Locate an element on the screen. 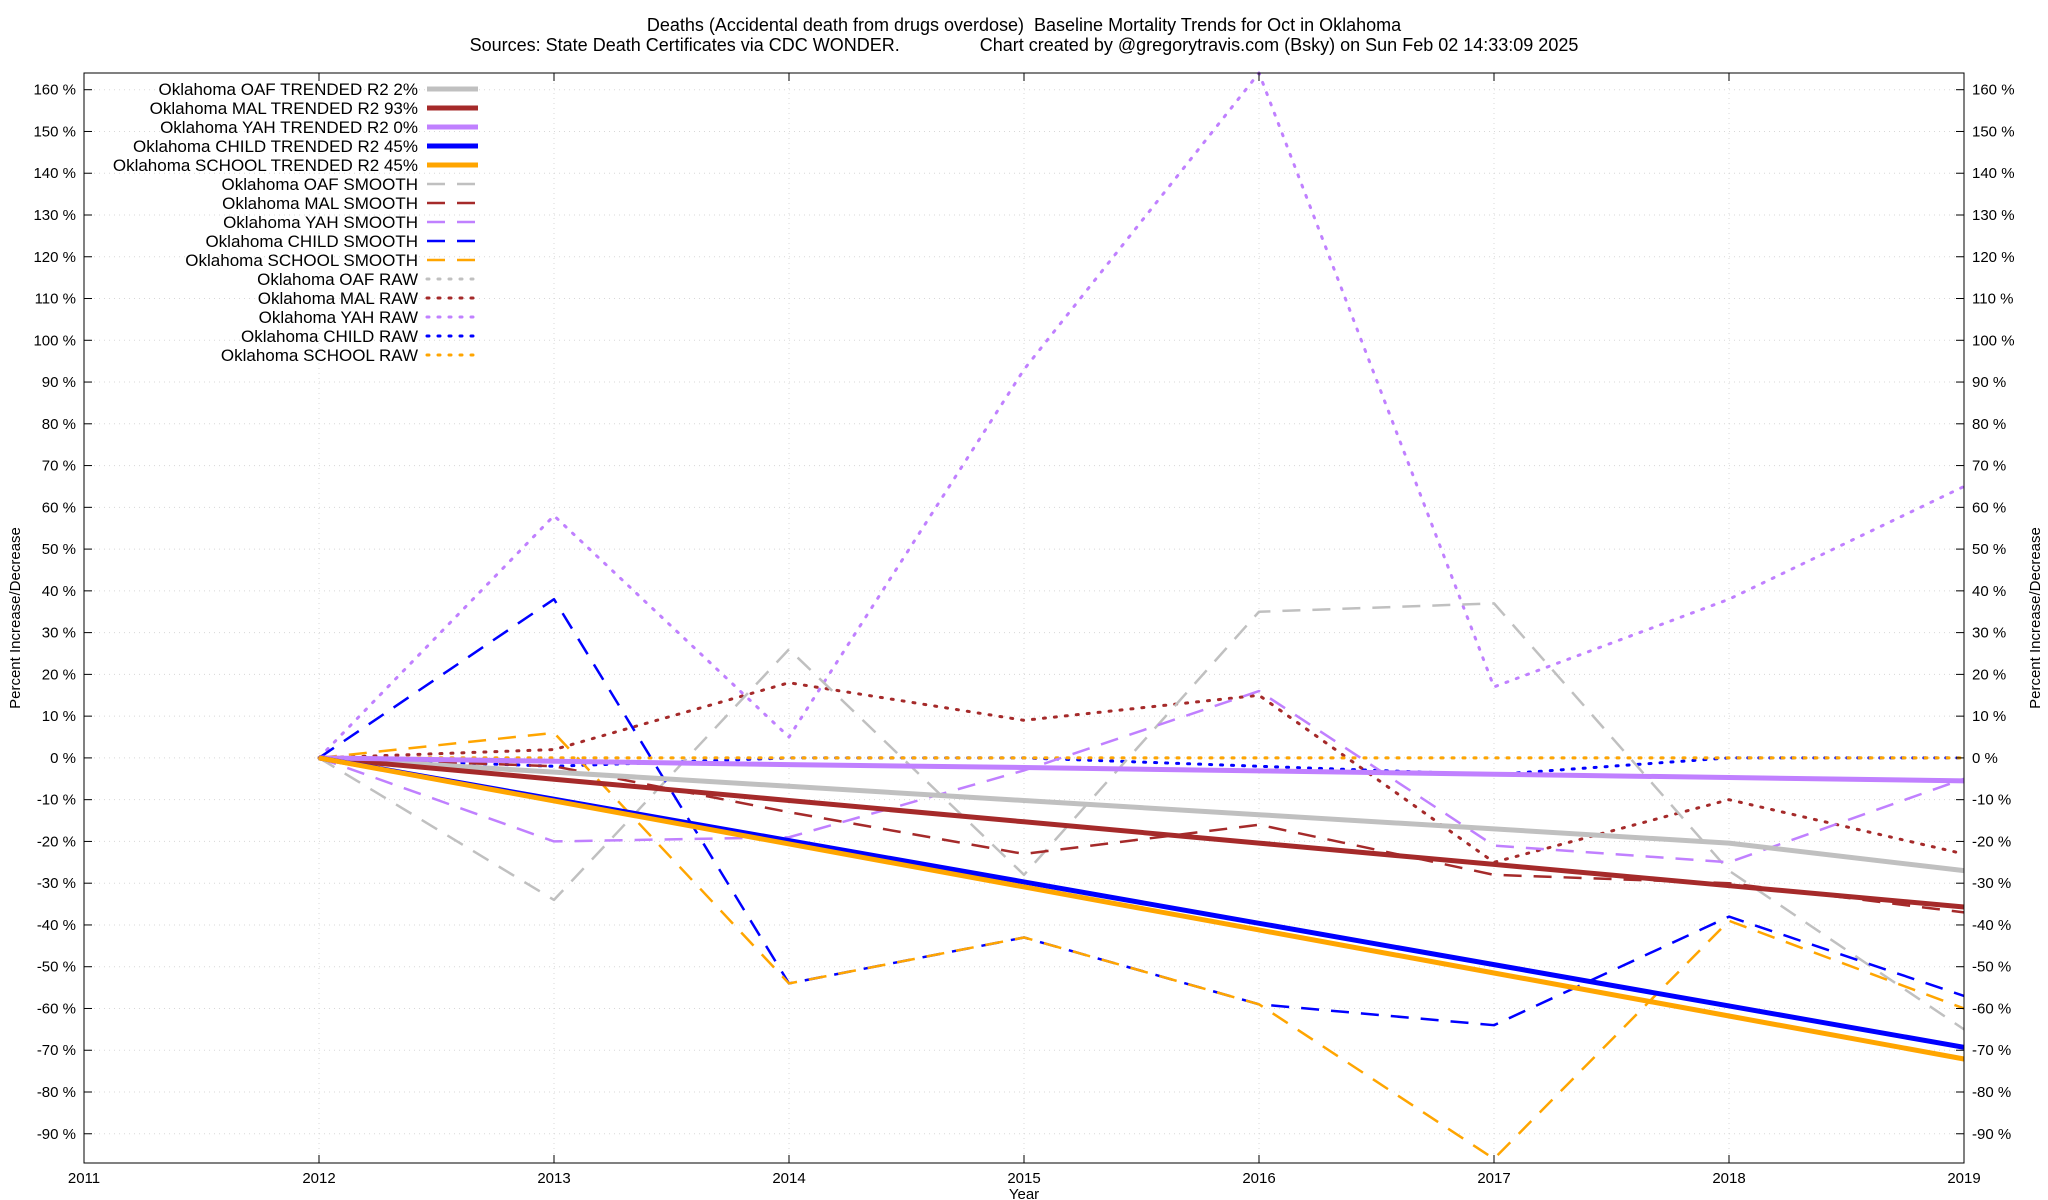 The width and height of the screenshot is (2048, 1200). x-tick-label: 2017 is located at coordinates (1493, 1178).